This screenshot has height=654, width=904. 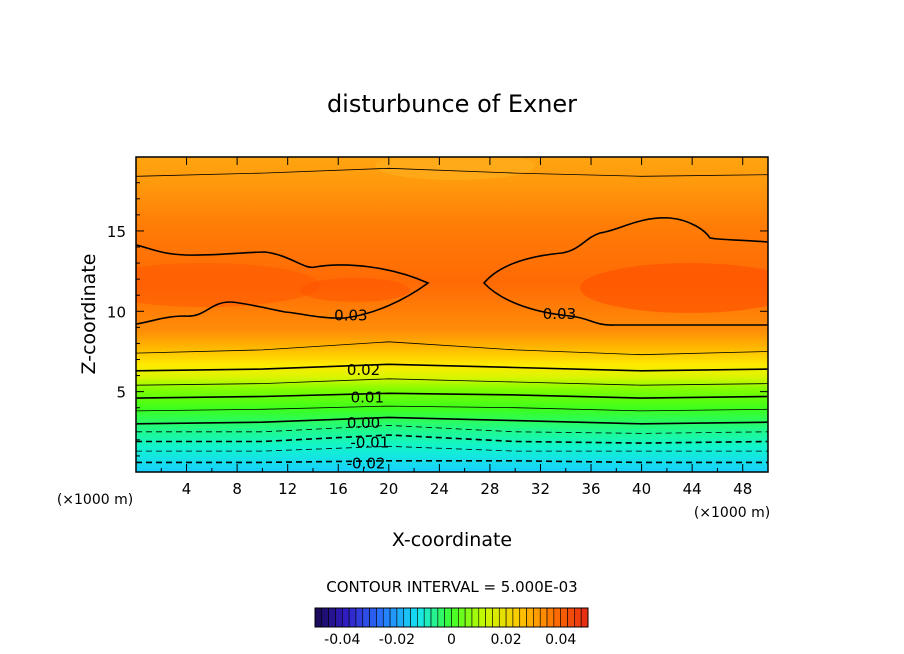 I want to click on colorbar-tick-label-2: 0, so click(x=451, y=640).